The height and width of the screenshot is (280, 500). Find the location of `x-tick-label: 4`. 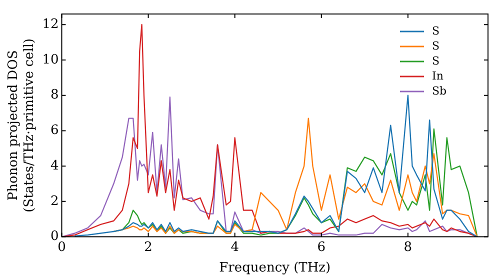

x-tick-label: 4 is located at coordinates (234, 247).